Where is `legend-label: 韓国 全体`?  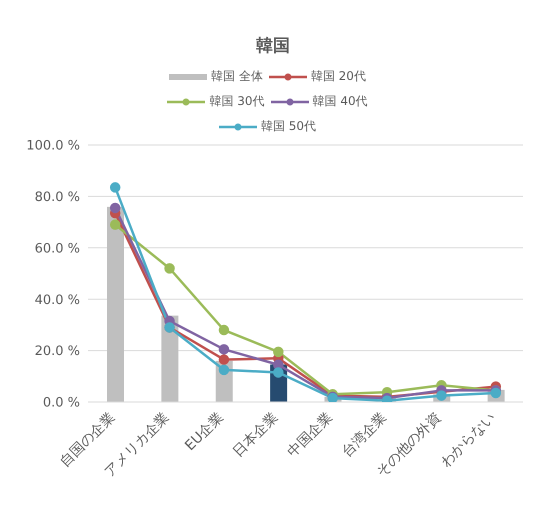 legend-label: 韓国 全体 is located at coordinates (236, 76).